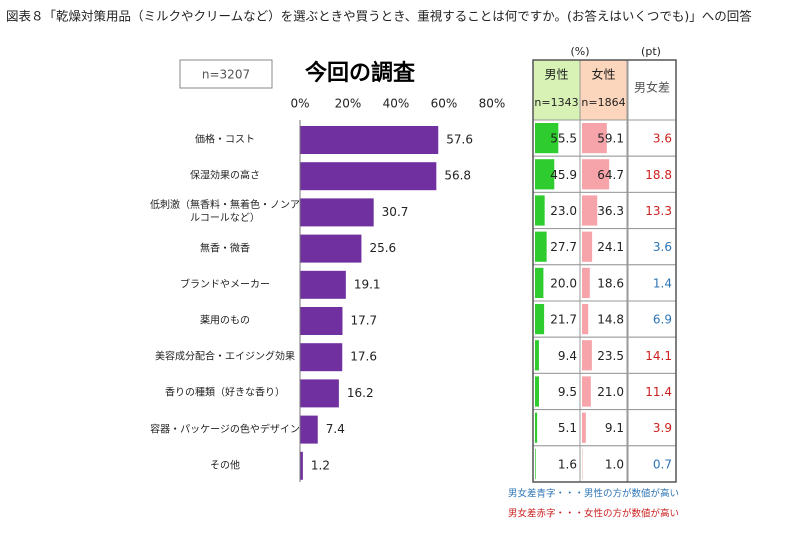  Describe the element at coordinates (225, 321) in the screenshot. I see `category-label: 薬用のもの` at that location.